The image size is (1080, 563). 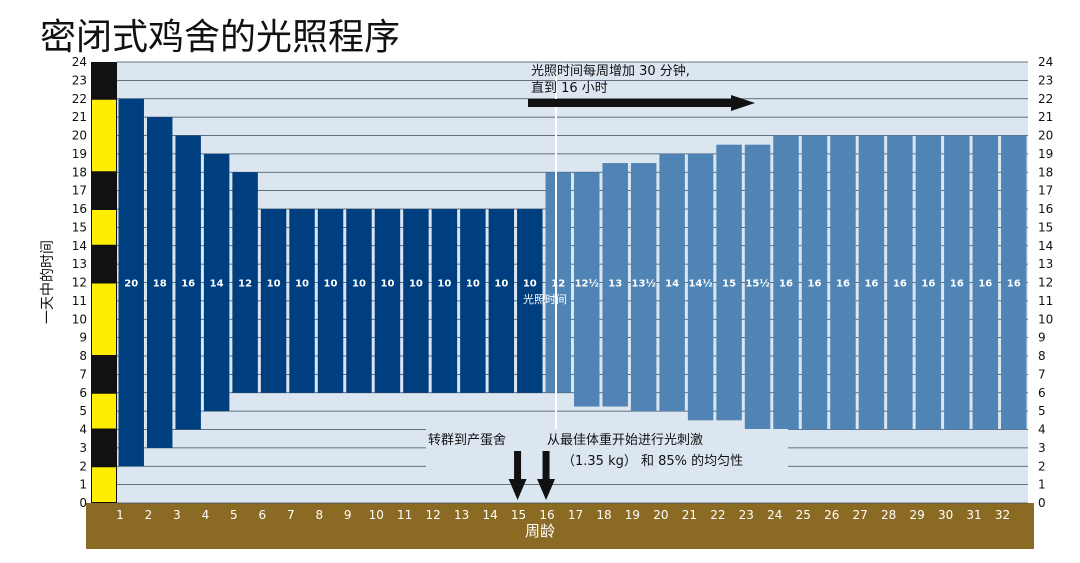 I want to click on bar-label-week-24: 16, so click(x=786, y=284).